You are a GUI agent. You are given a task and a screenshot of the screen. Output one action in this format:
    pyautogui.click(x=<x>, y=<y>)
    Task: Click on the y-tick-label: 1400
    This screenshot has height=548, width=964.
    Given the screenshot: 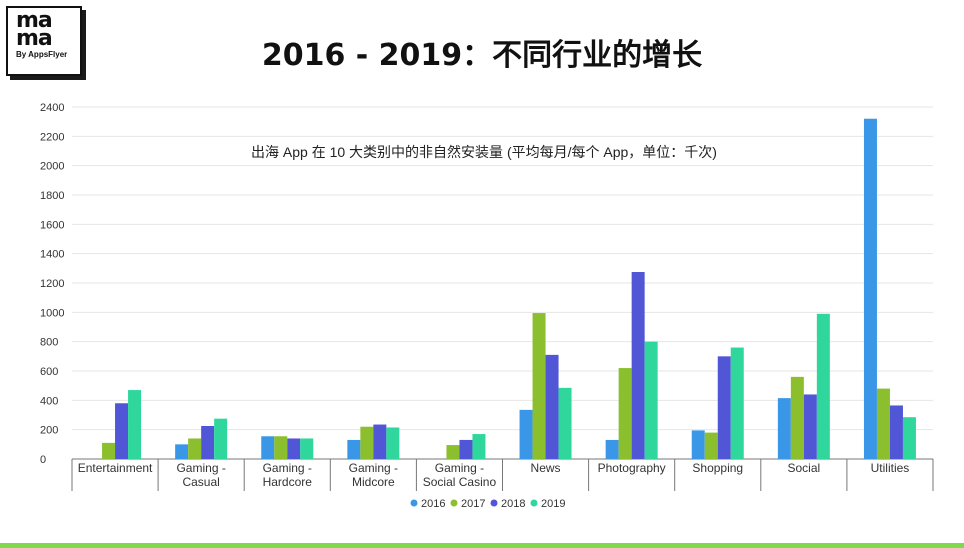 What is the action you would take?
    pyautogui.click(x=52, y=255)
    